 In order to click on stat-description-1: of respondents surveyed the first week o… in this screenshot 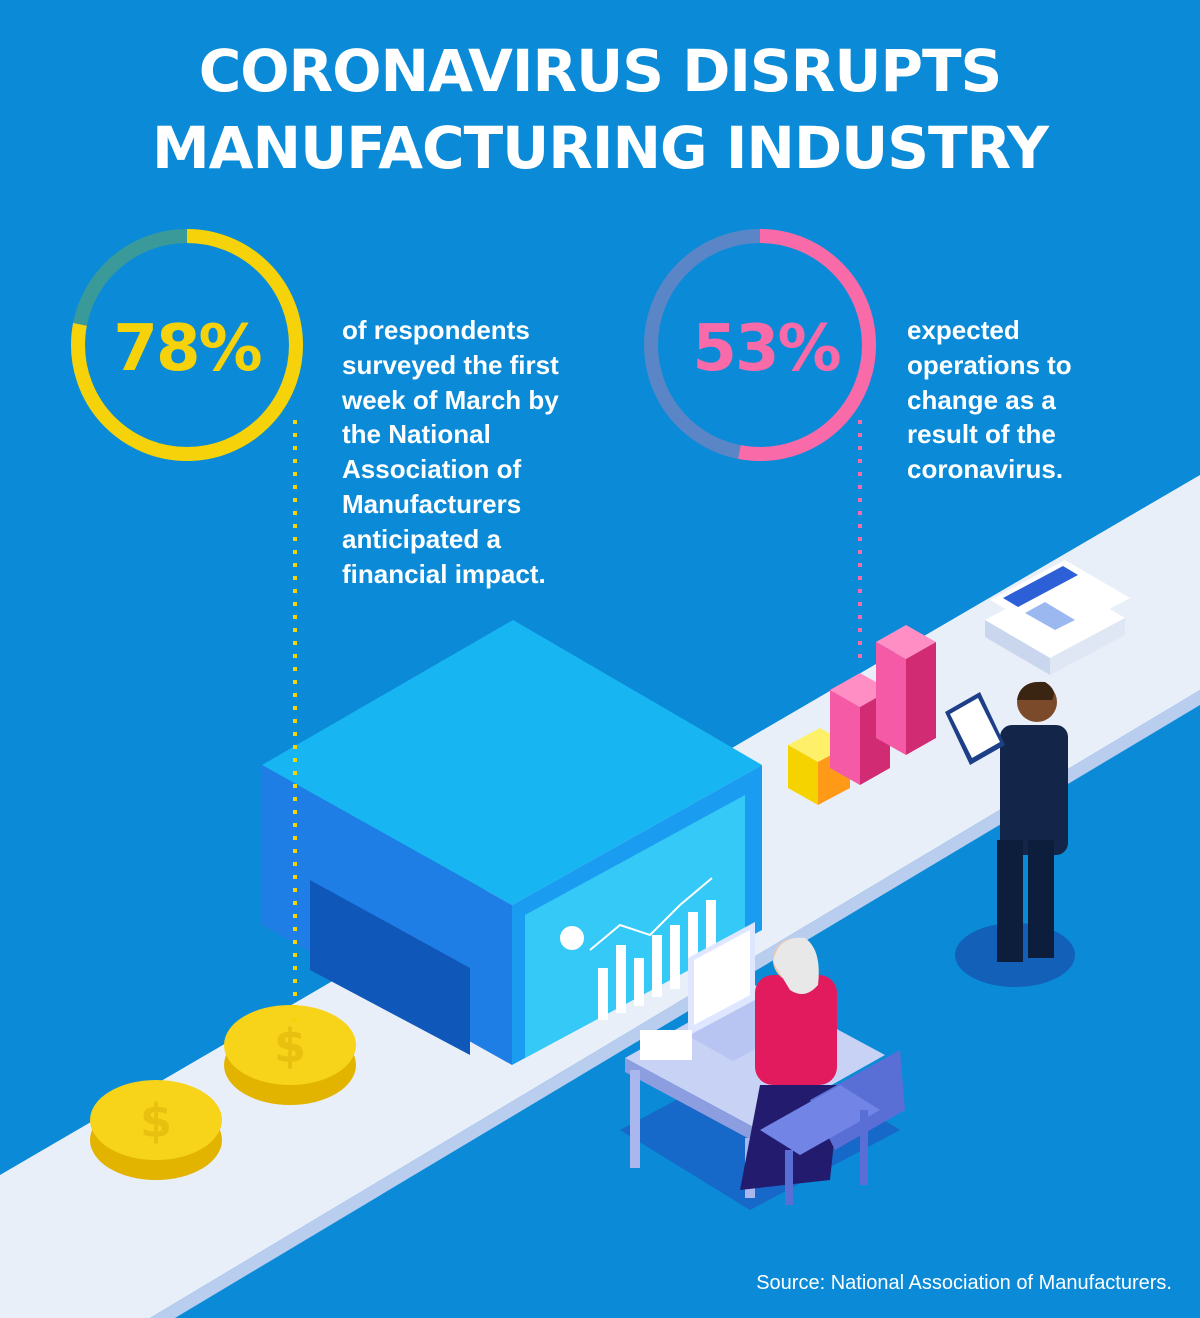, I will do `click(450, 452)`.